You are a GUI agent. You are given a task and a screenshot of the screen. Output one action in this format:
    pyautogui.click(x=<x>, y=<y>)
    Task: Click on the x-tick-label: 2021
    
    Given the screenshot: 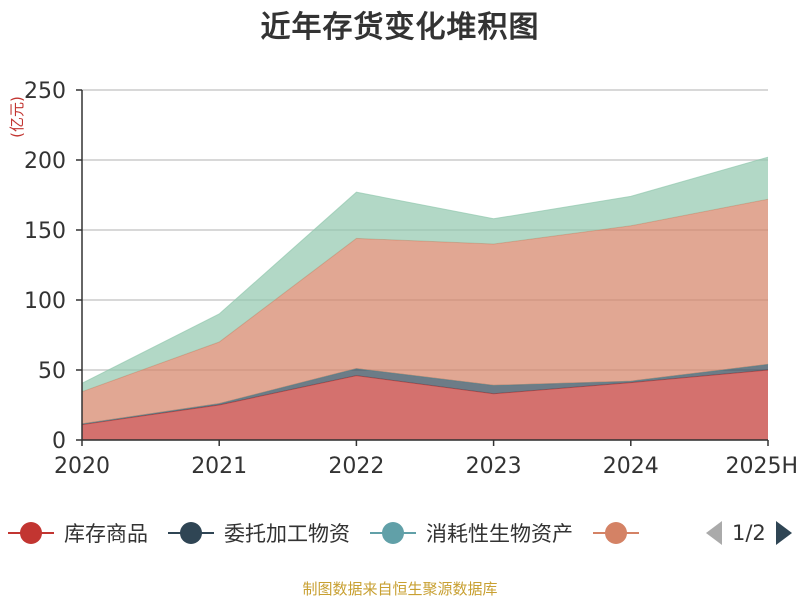 What is the action you would take?
    pyautogui.click(x=219, y=466)
    